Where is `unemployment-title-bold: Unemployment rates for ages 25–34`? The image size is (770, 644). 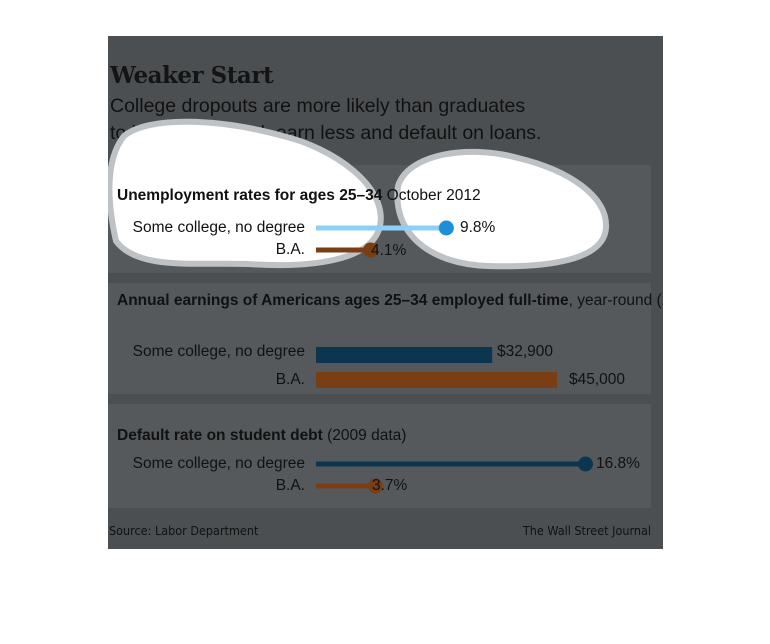 unemployment-title-bold: Unemployment rates for ages 25–34 is located at coordinates (250, 195).